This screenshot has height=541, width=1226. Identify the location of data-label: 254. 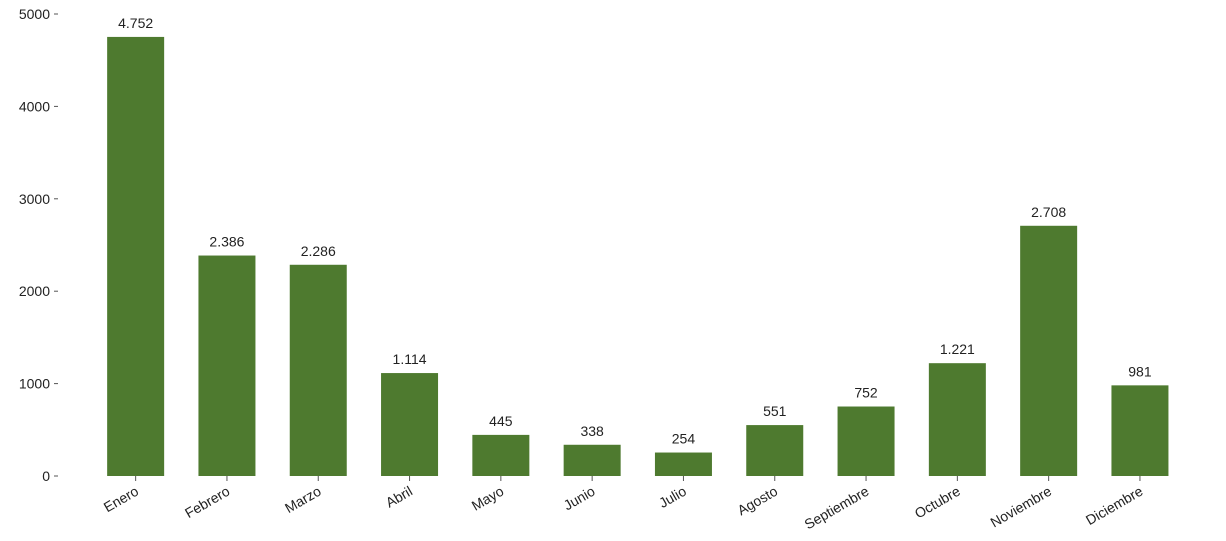
(684, 439).